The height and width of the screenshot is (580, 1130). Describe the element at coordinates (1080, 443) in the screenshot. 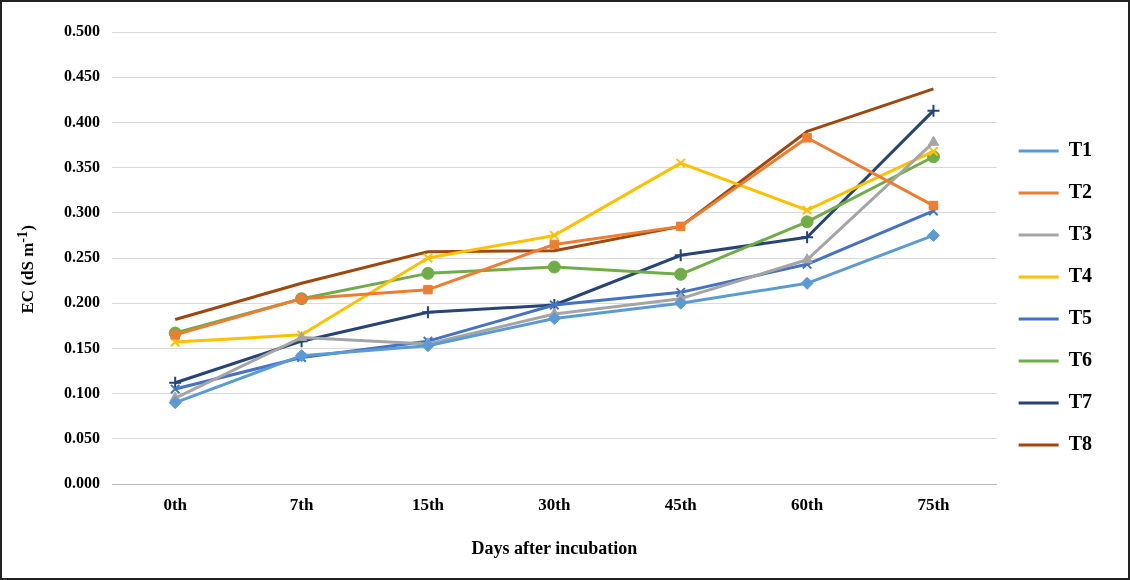

I see `legend-label: T8` at that location.